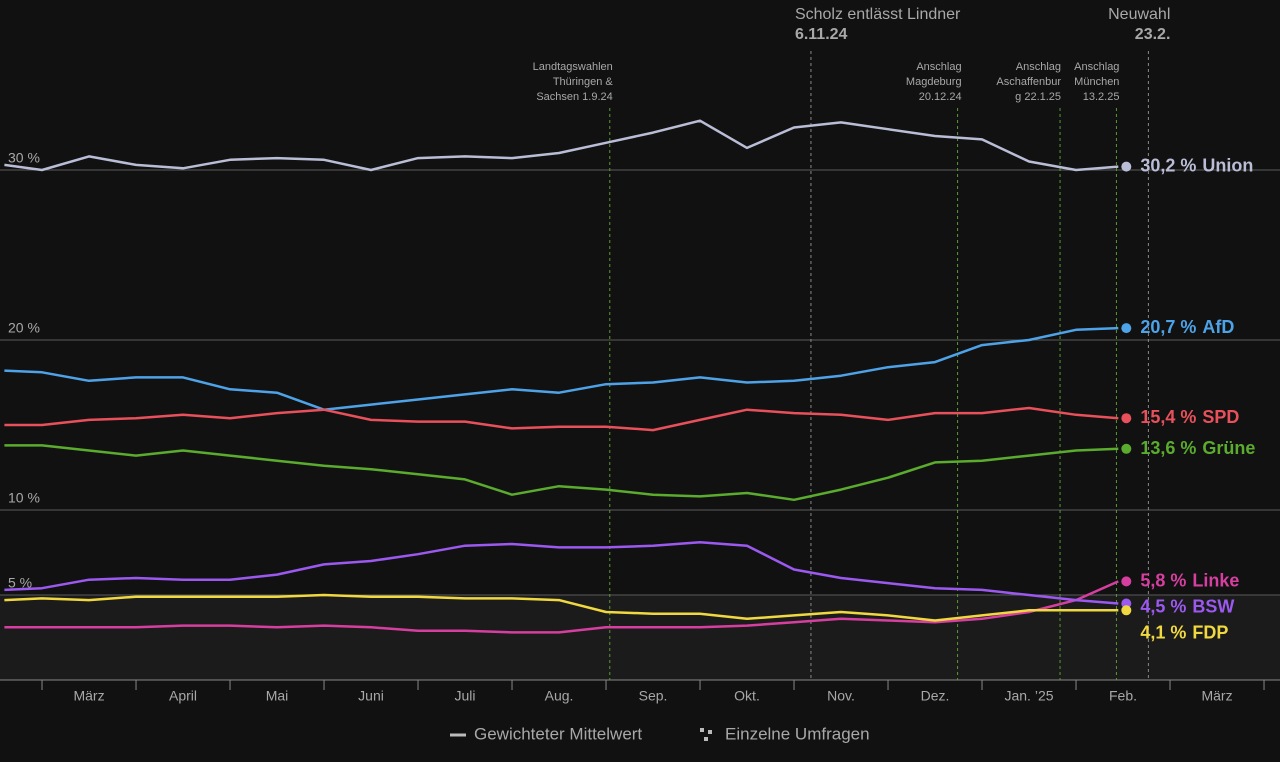  What do you see at coordinates (1101, 97) in the screenshot?
I see `event-label: 13.2.25` at bounding box center [1101, 97].